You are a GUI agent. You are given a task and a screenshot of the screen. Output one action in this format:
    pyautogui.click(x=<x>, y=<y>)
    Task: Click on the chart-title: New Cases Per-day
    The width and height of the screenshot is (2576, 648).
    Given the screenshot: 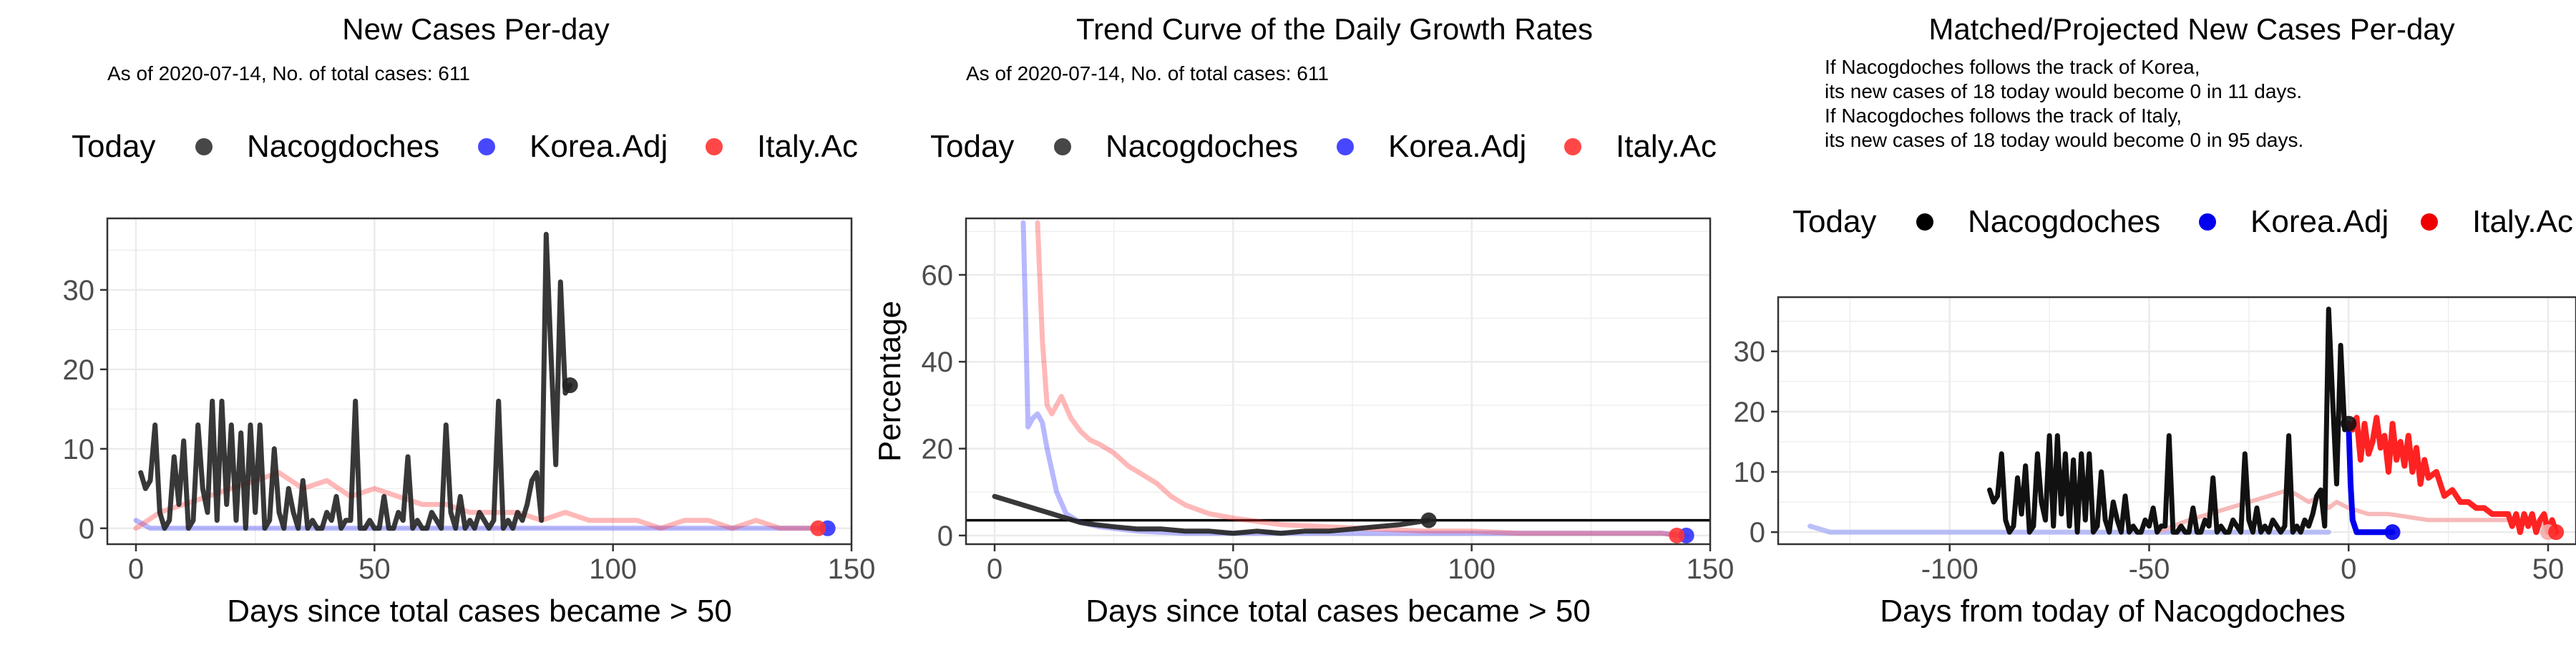 What is the action you would take?
    pyautogui.click(x=475, y=29)
    